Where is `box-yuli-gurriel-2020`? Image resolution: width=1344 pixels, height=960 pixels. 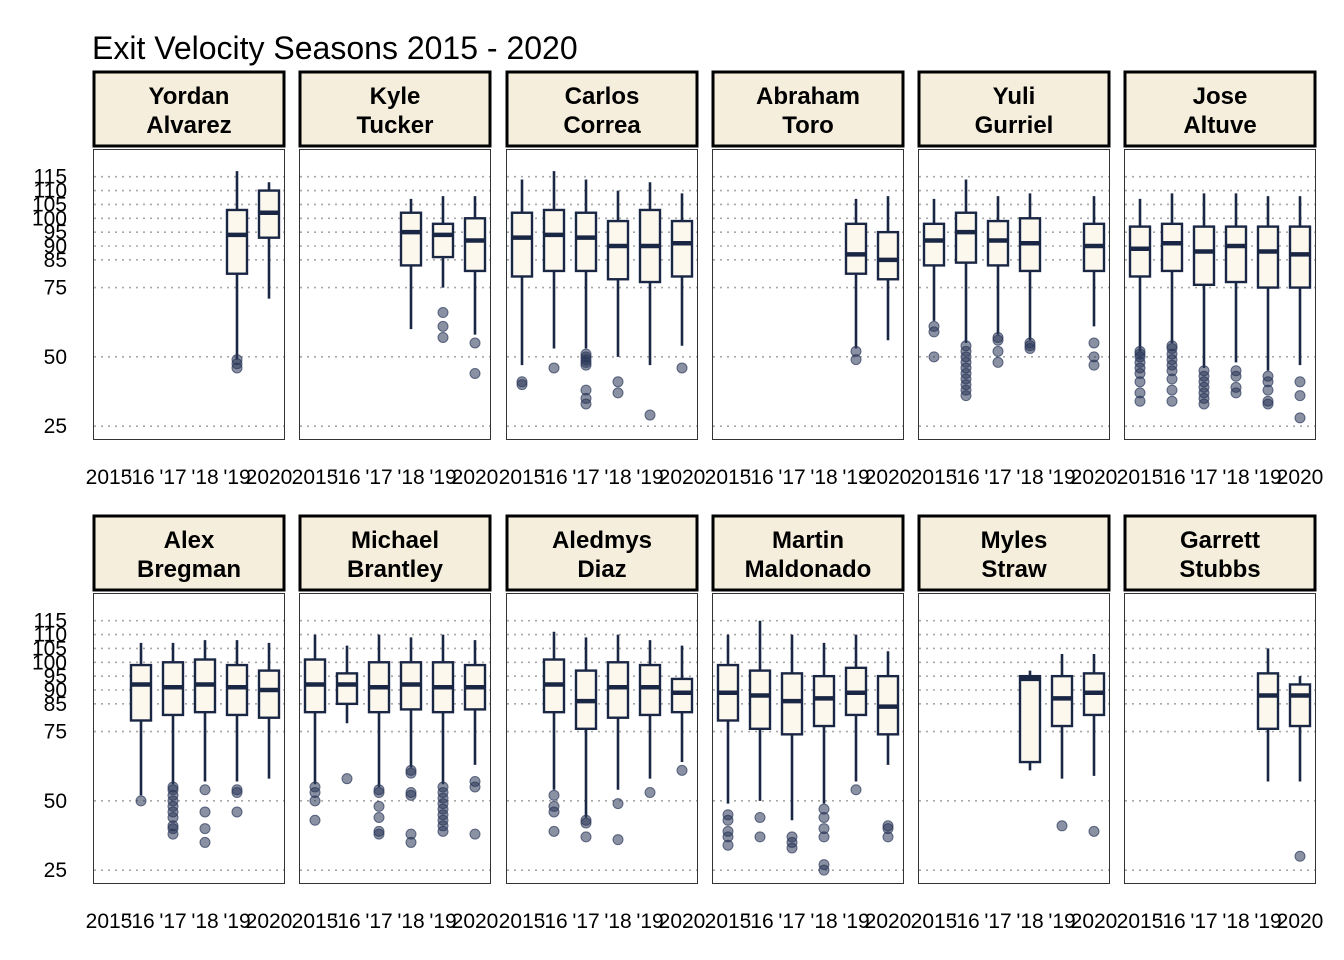
box-yuli-gurriel-2020 is located at coordinates (1094, 283).